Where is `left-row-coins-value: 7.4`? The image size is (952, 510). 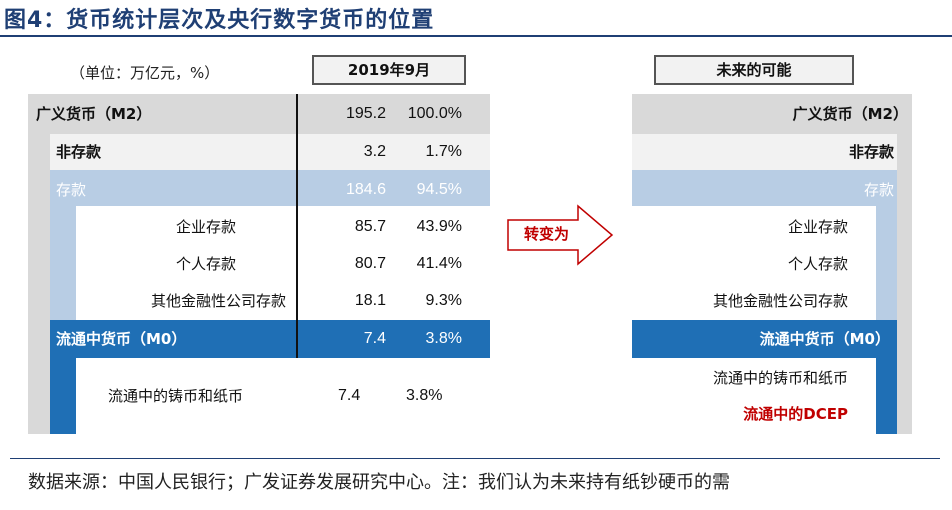 left-row-coins-value: 7.4 is located at coordinates (349, 395).